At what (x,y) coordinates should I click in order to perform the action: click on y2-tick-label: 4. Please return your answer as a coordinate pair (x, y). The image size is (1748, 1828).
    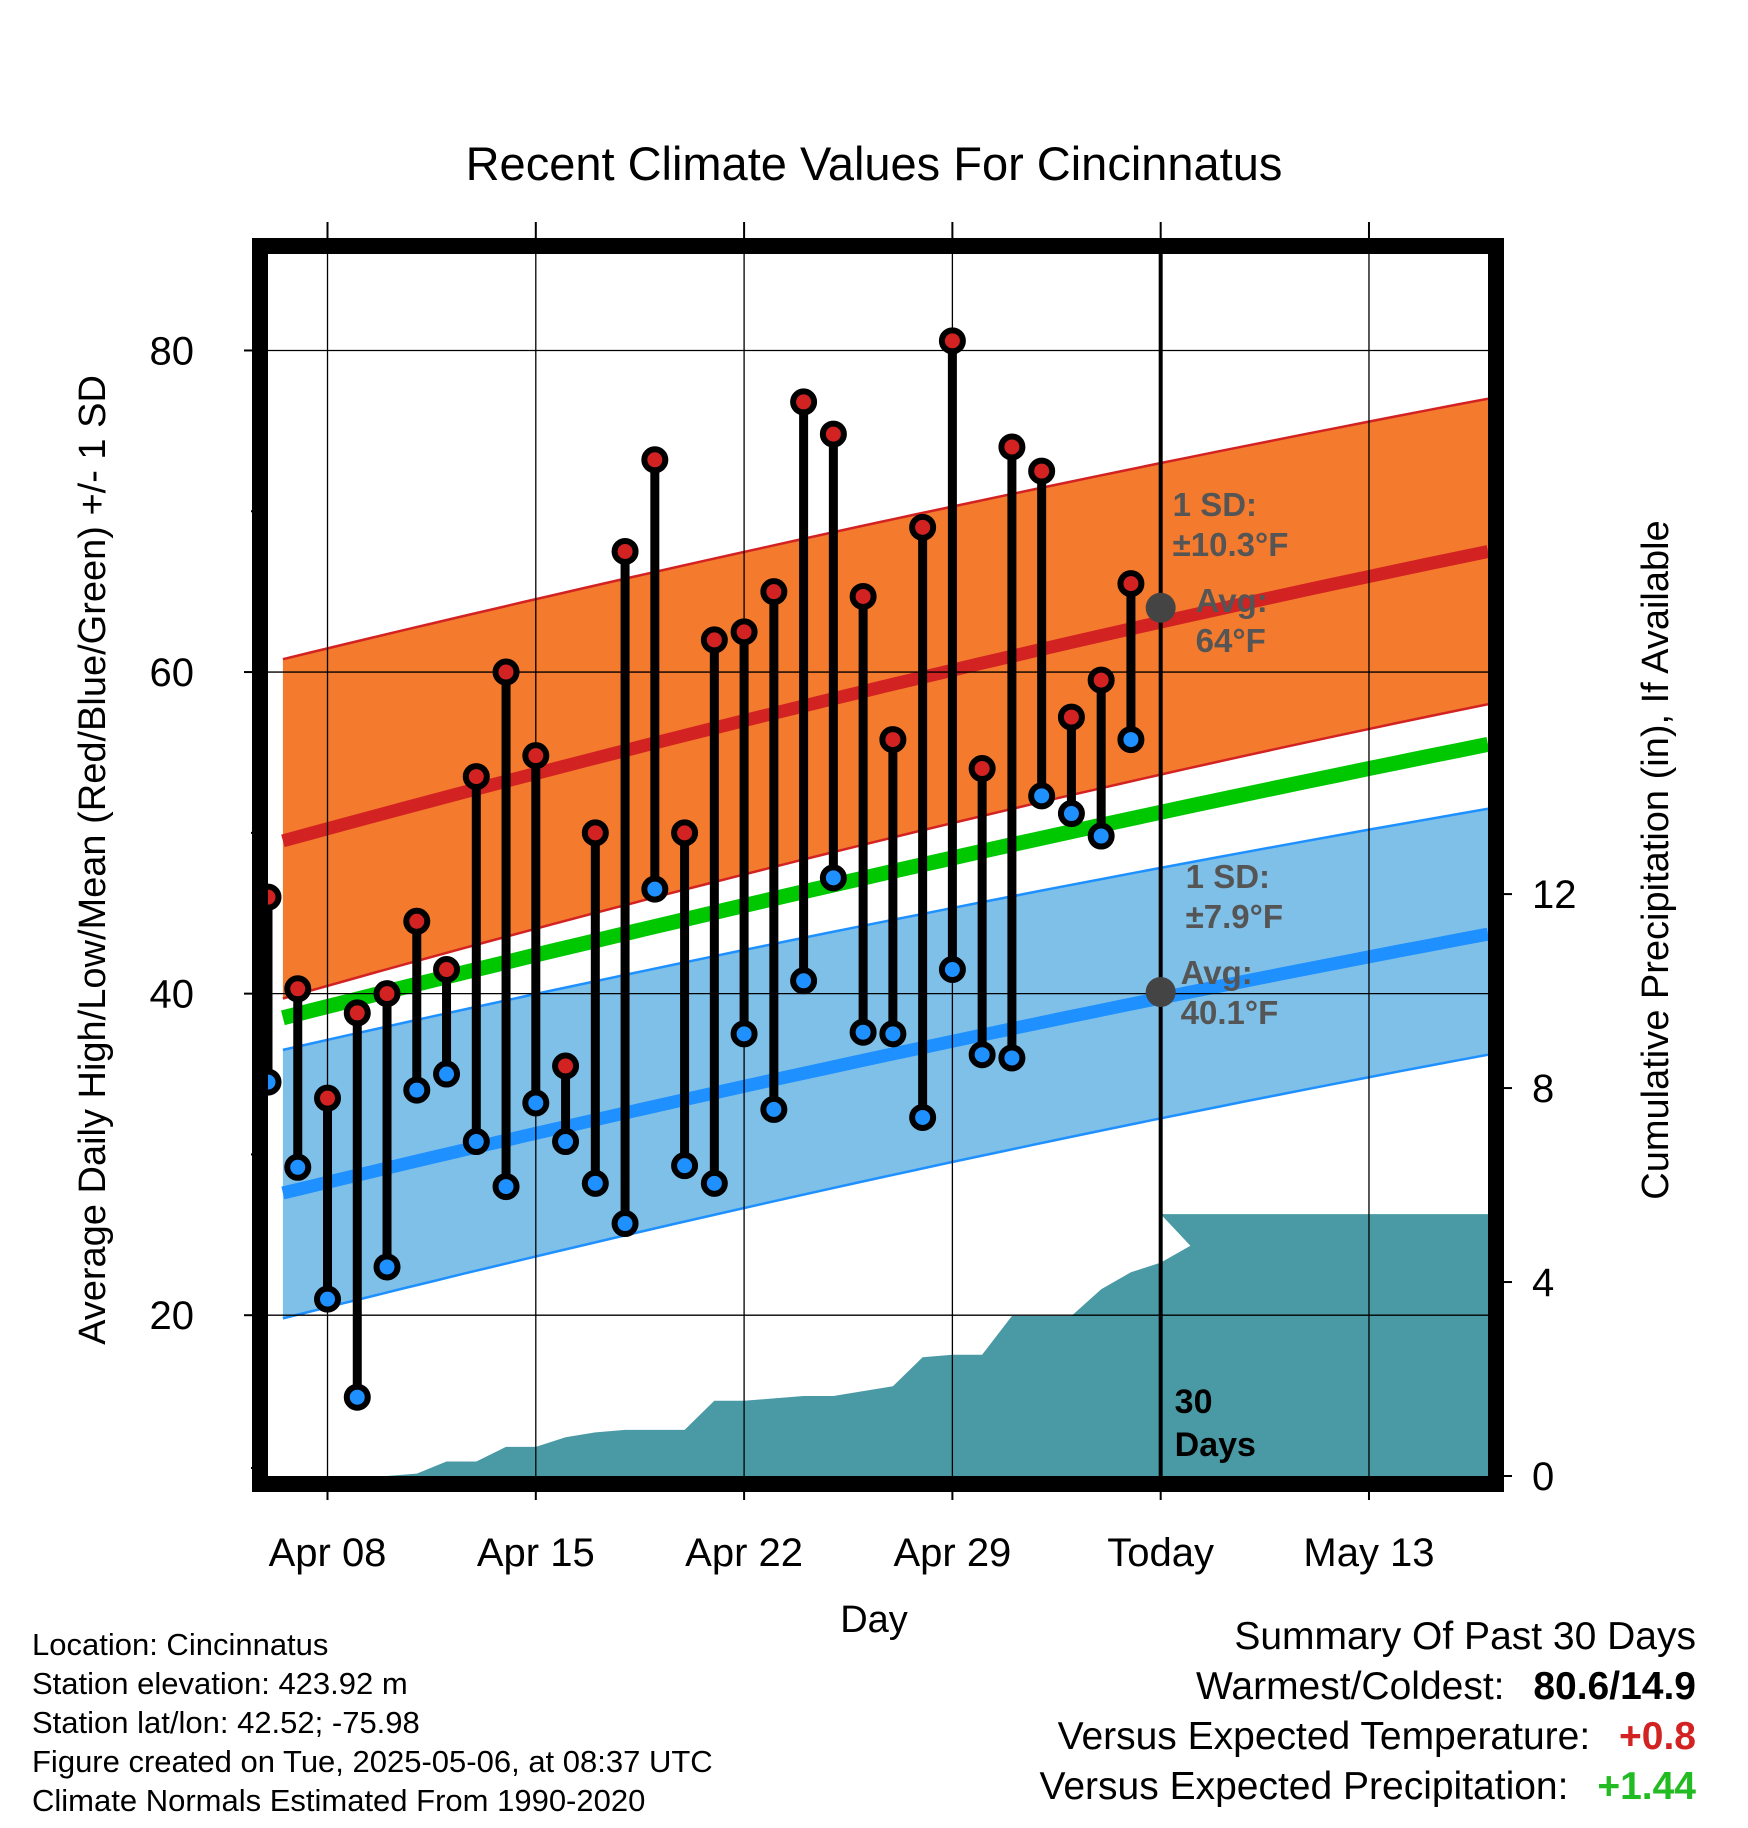
    Looking at the image, I should click on (1543, 1283).